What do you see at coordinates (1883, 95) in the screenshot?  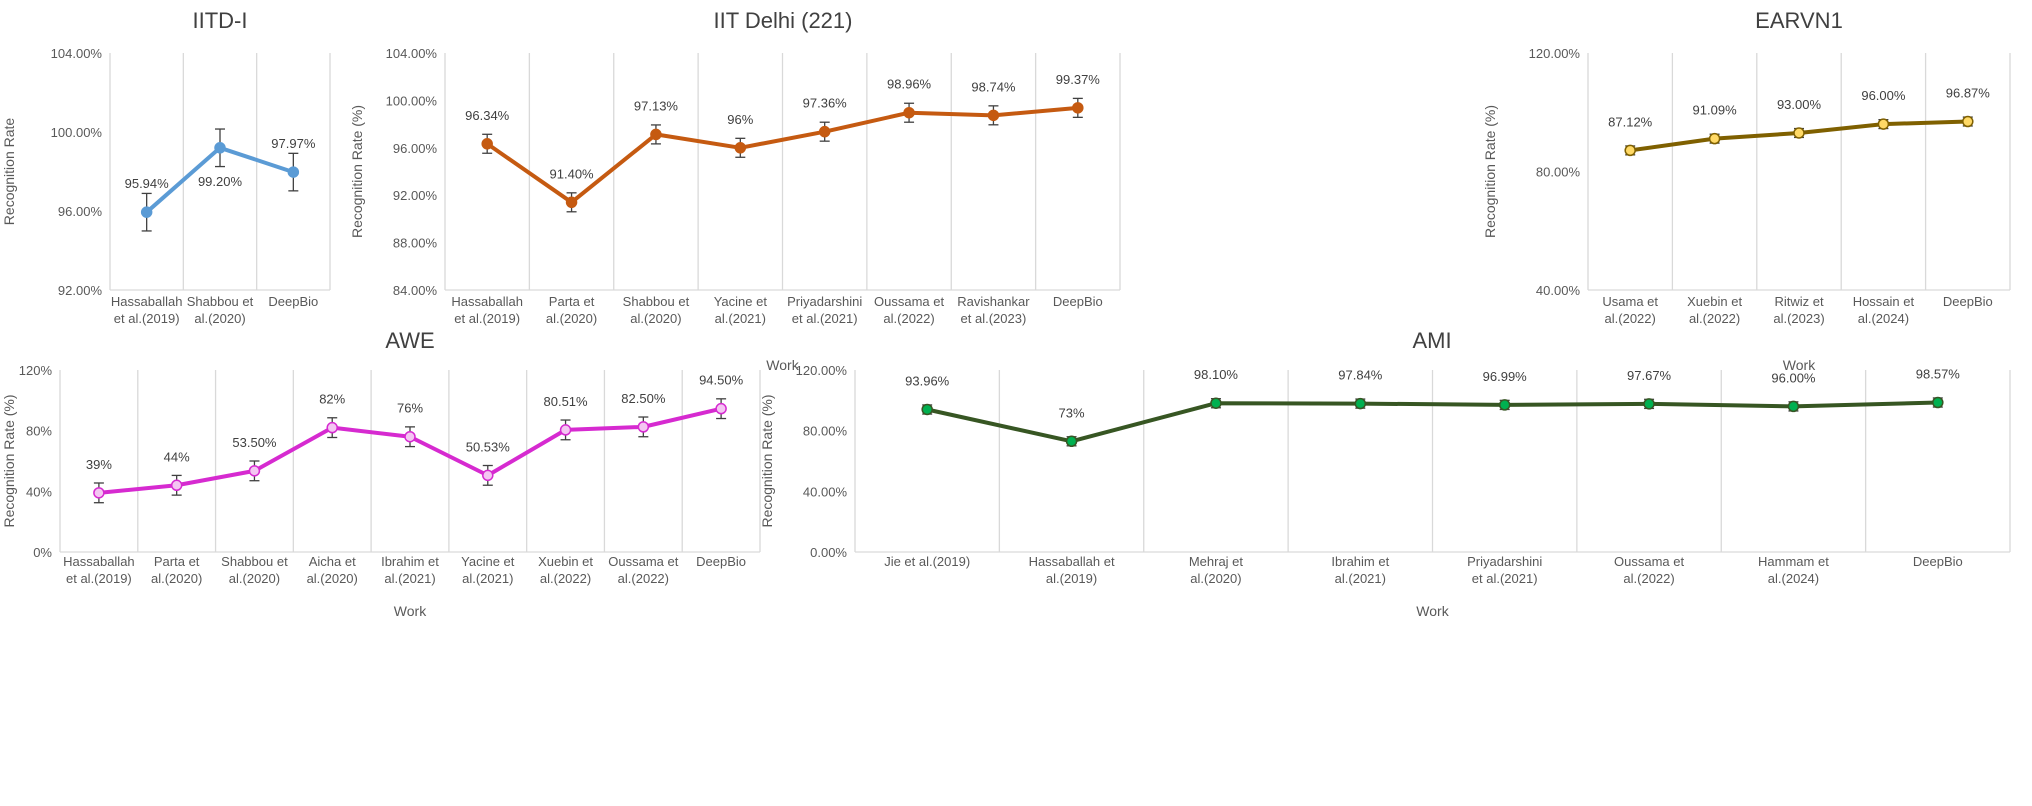 I see `data-label: 96.00%` at bounding box center [1883, 95].